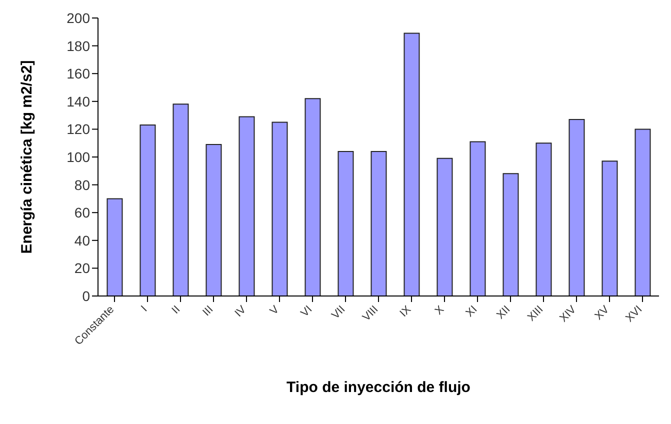 This screenshot has height=424, width=671. What do you see at coordinates (440, 310) in the screenshot?
I see `x-tick-label: X` at bounding box center [440, 310].